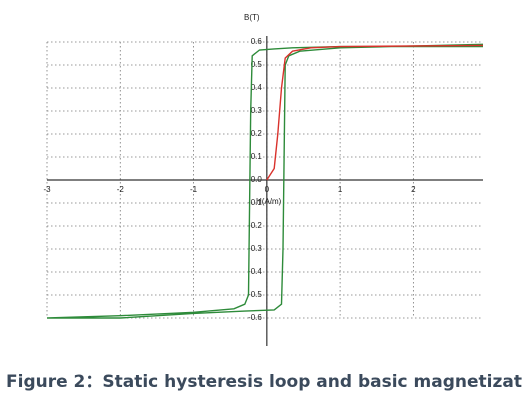 This screenshot has height=401, width=522. I want to click on y-tick-label: 0.6, so click(257, 41).